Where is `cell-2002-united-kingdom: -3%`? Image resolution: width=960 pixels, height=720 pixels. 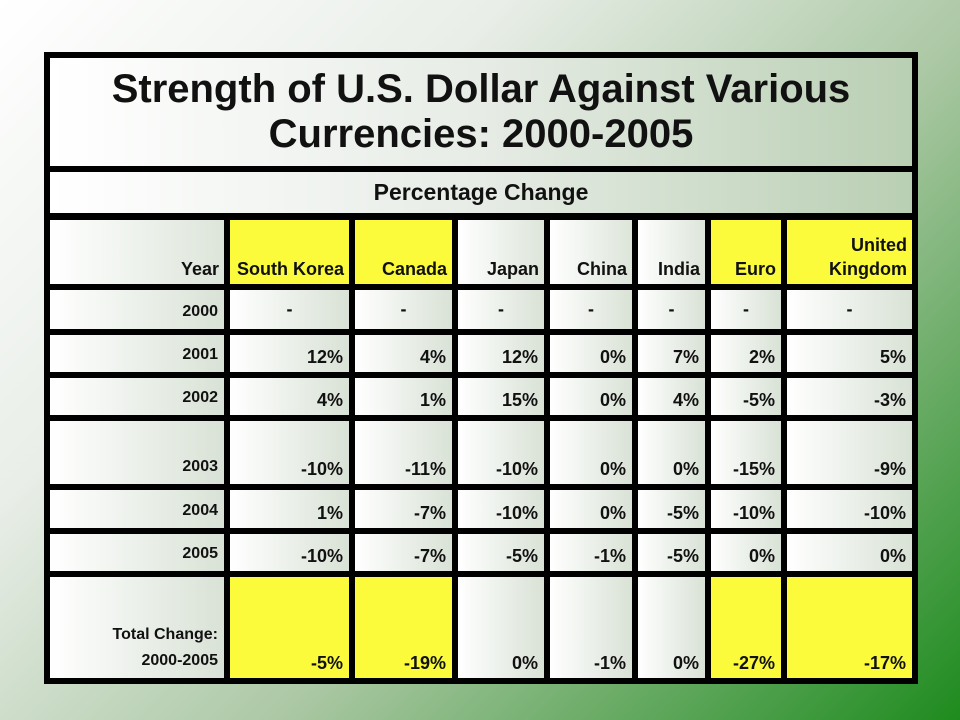 cell-2002-united-kingdom: -3% is located at coordinates (849, 396).